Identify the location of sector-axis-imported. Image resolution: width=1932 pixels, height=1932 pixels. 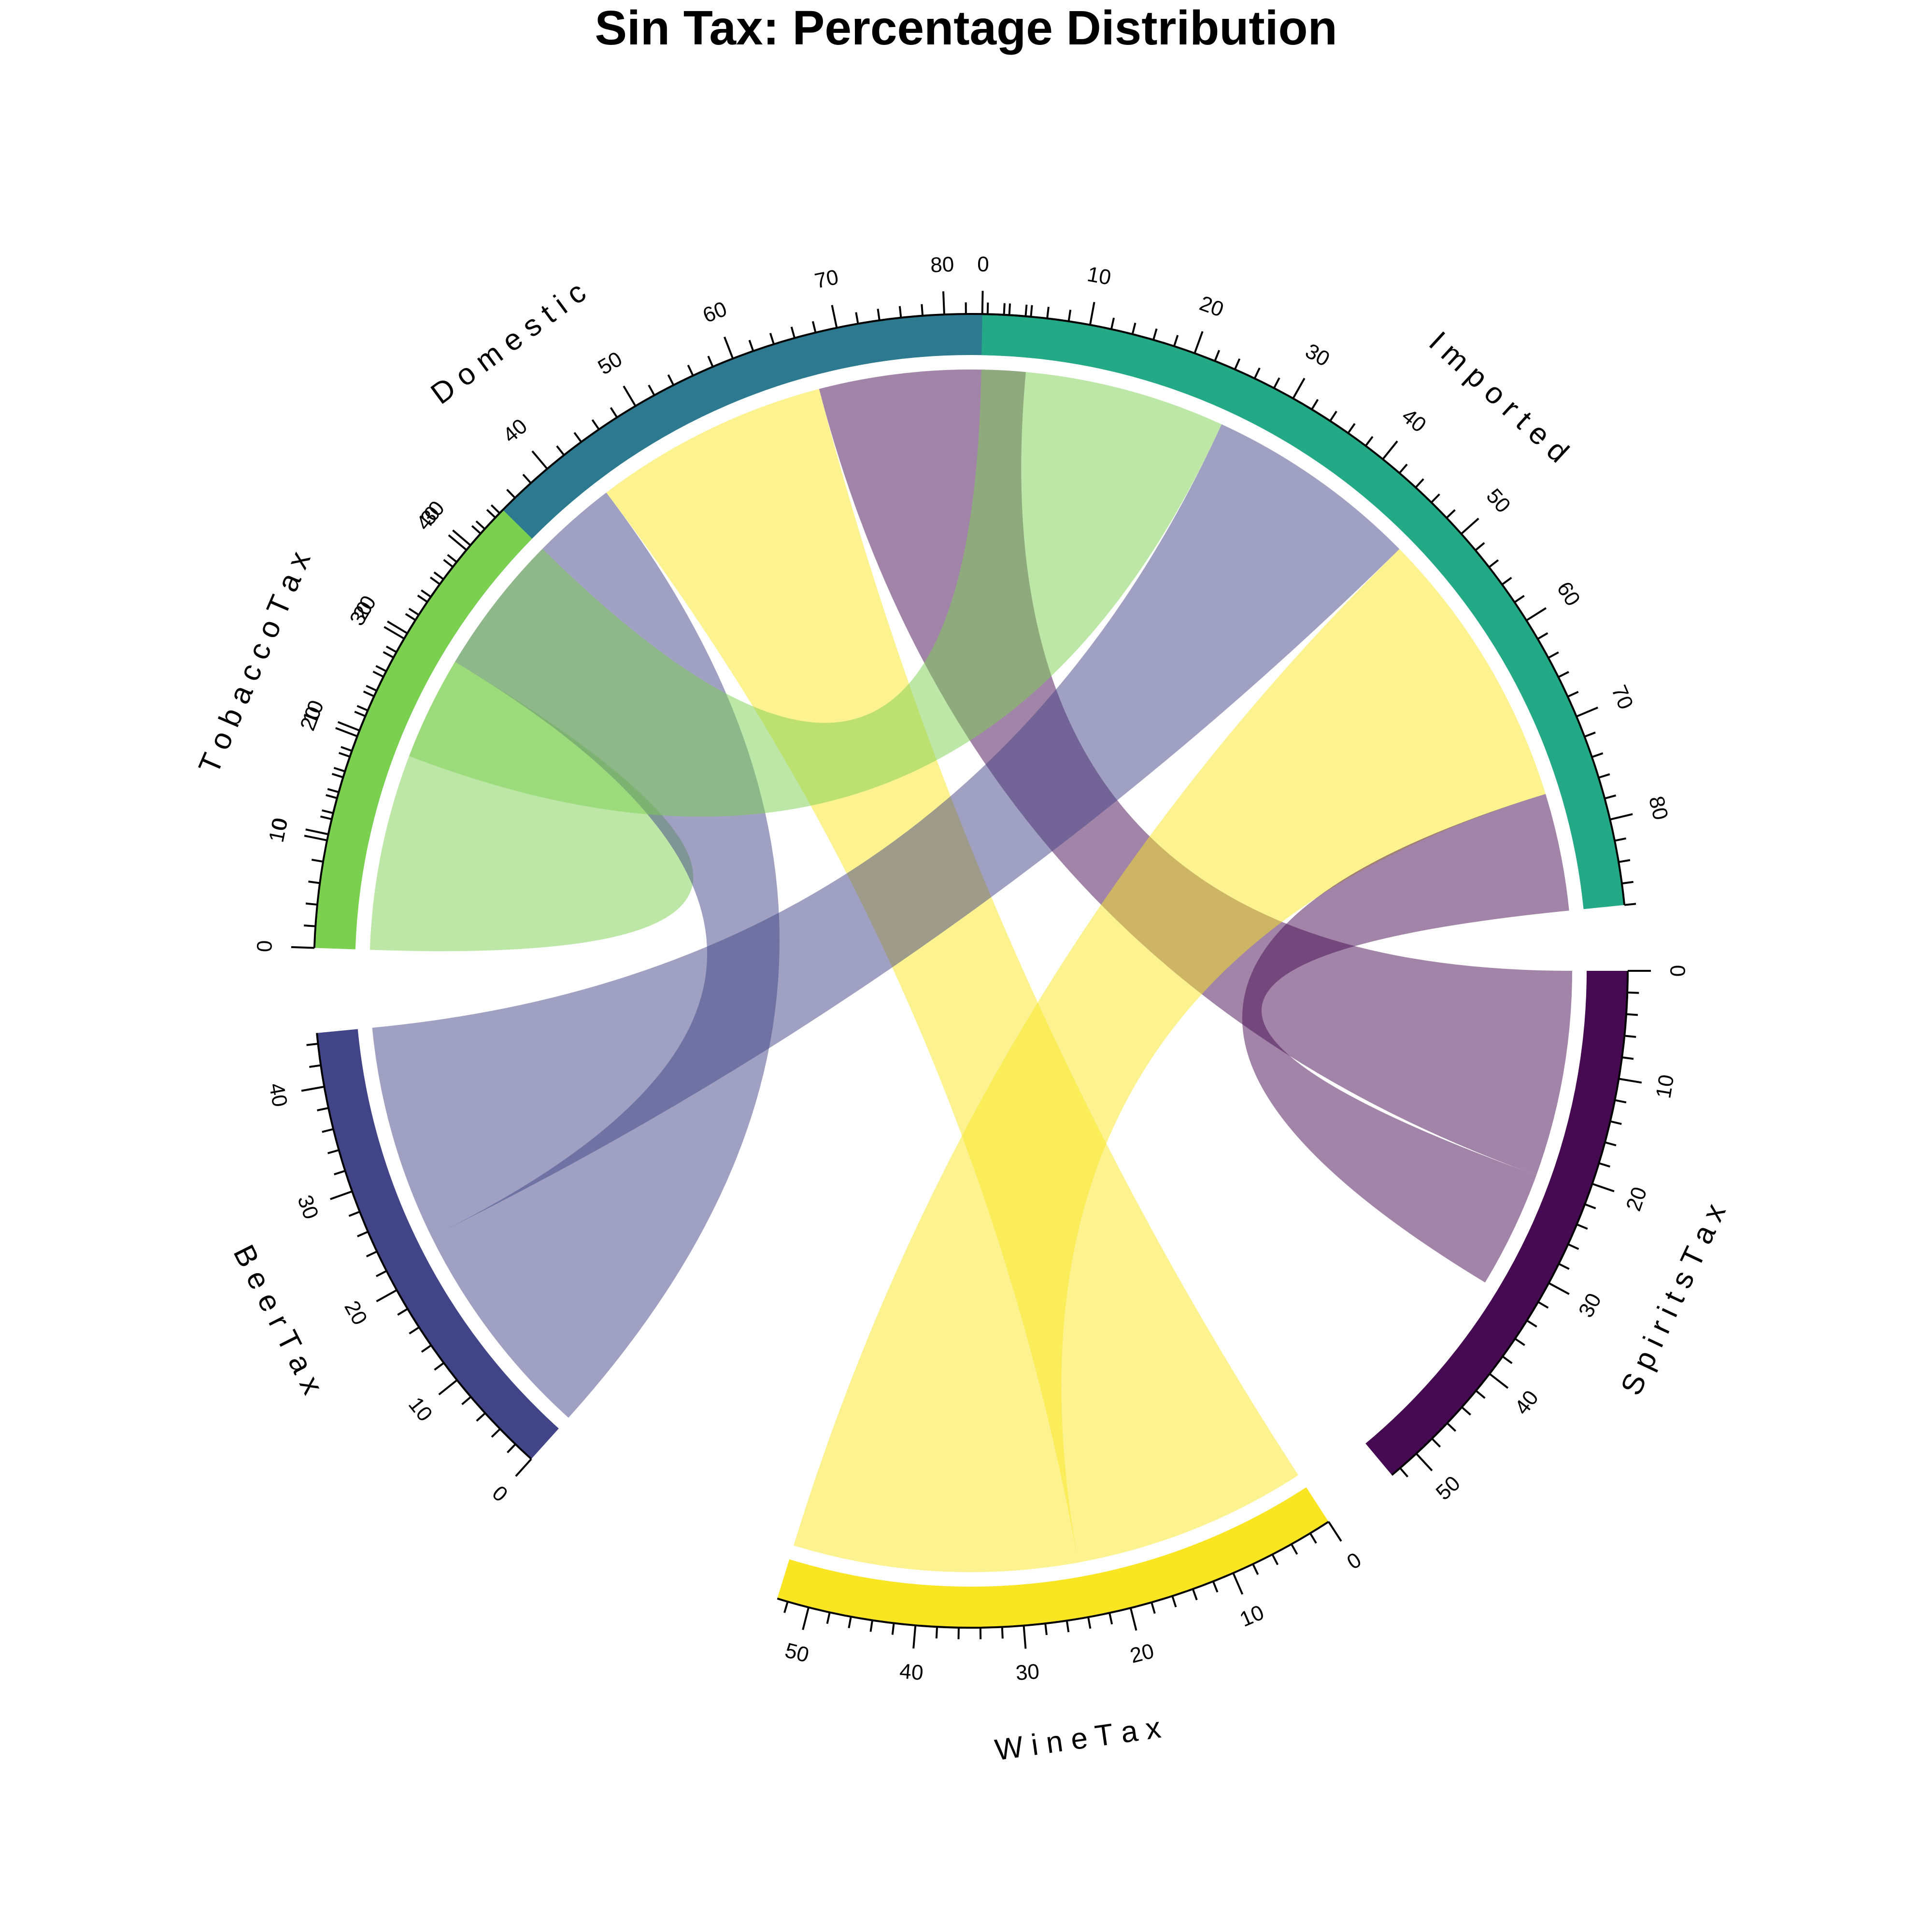
(1304, 609).